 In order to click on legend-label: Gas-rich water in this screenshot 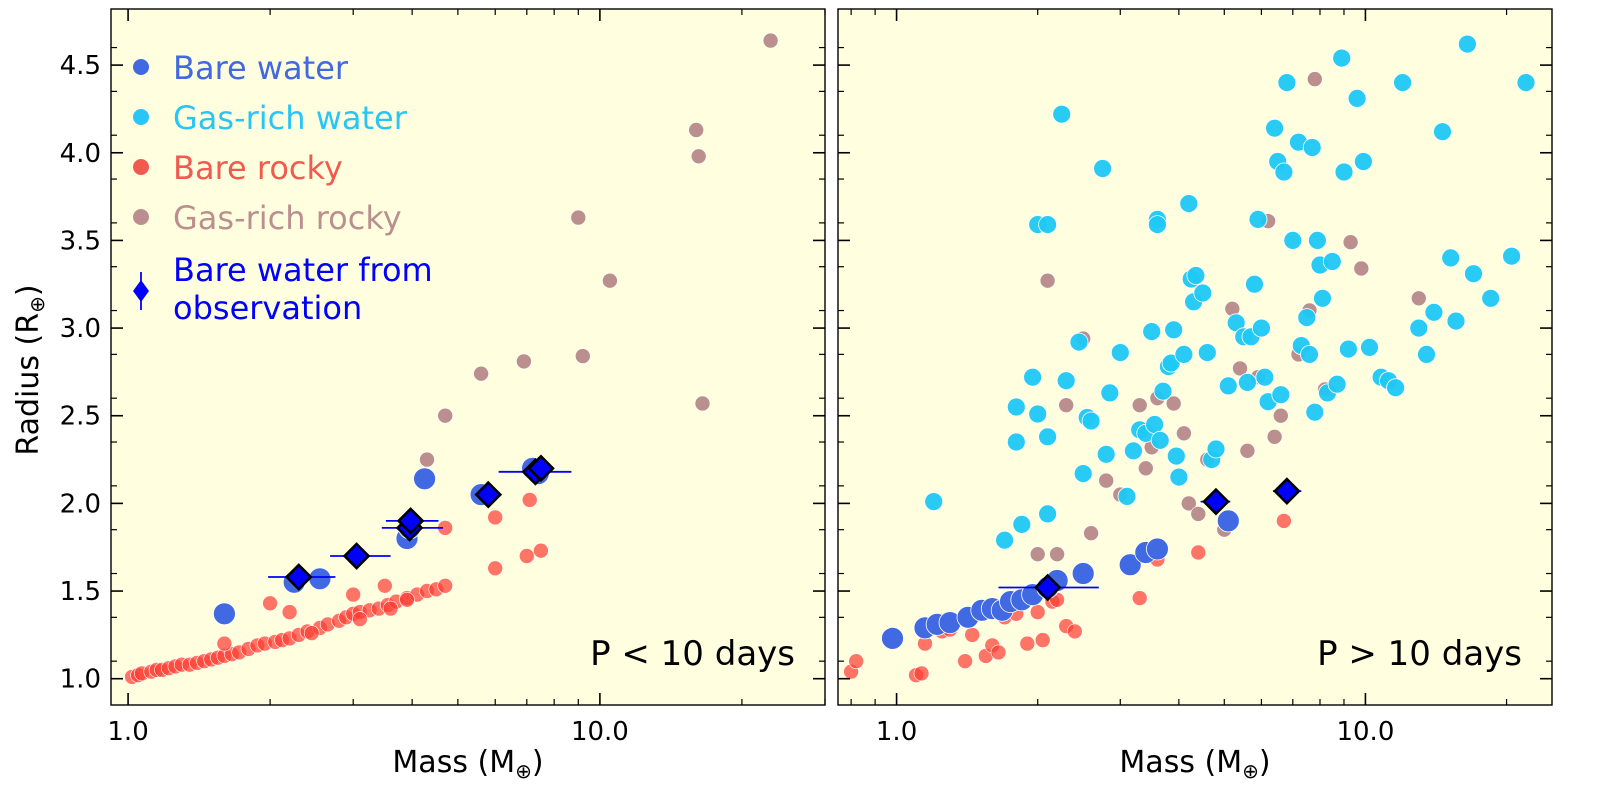, I will do `click(290, 118)`.